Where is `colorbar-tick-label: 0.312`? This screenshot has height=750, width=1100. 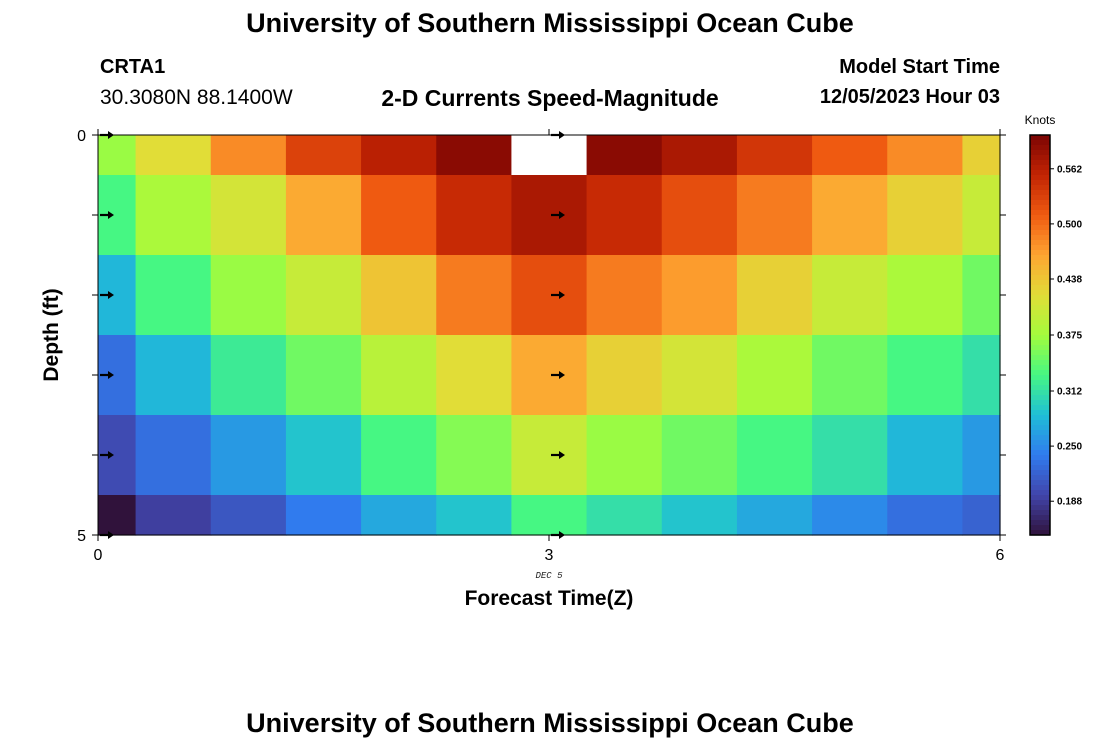
colorbar-tick-label: 0.312 is located at coordinates (1069, 392).